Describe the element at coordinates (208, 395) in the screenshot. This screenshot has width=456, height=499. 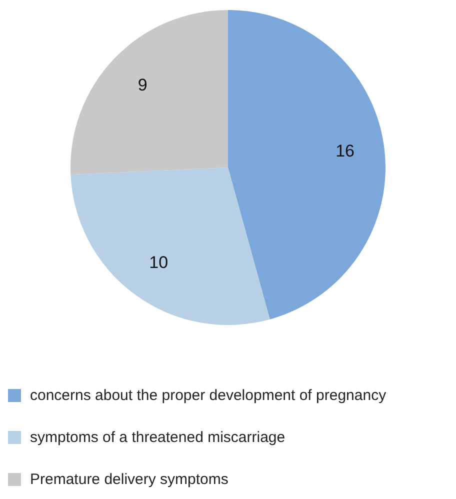
I see `legend-label: concerns about the proper development of pregnancy` at that location.